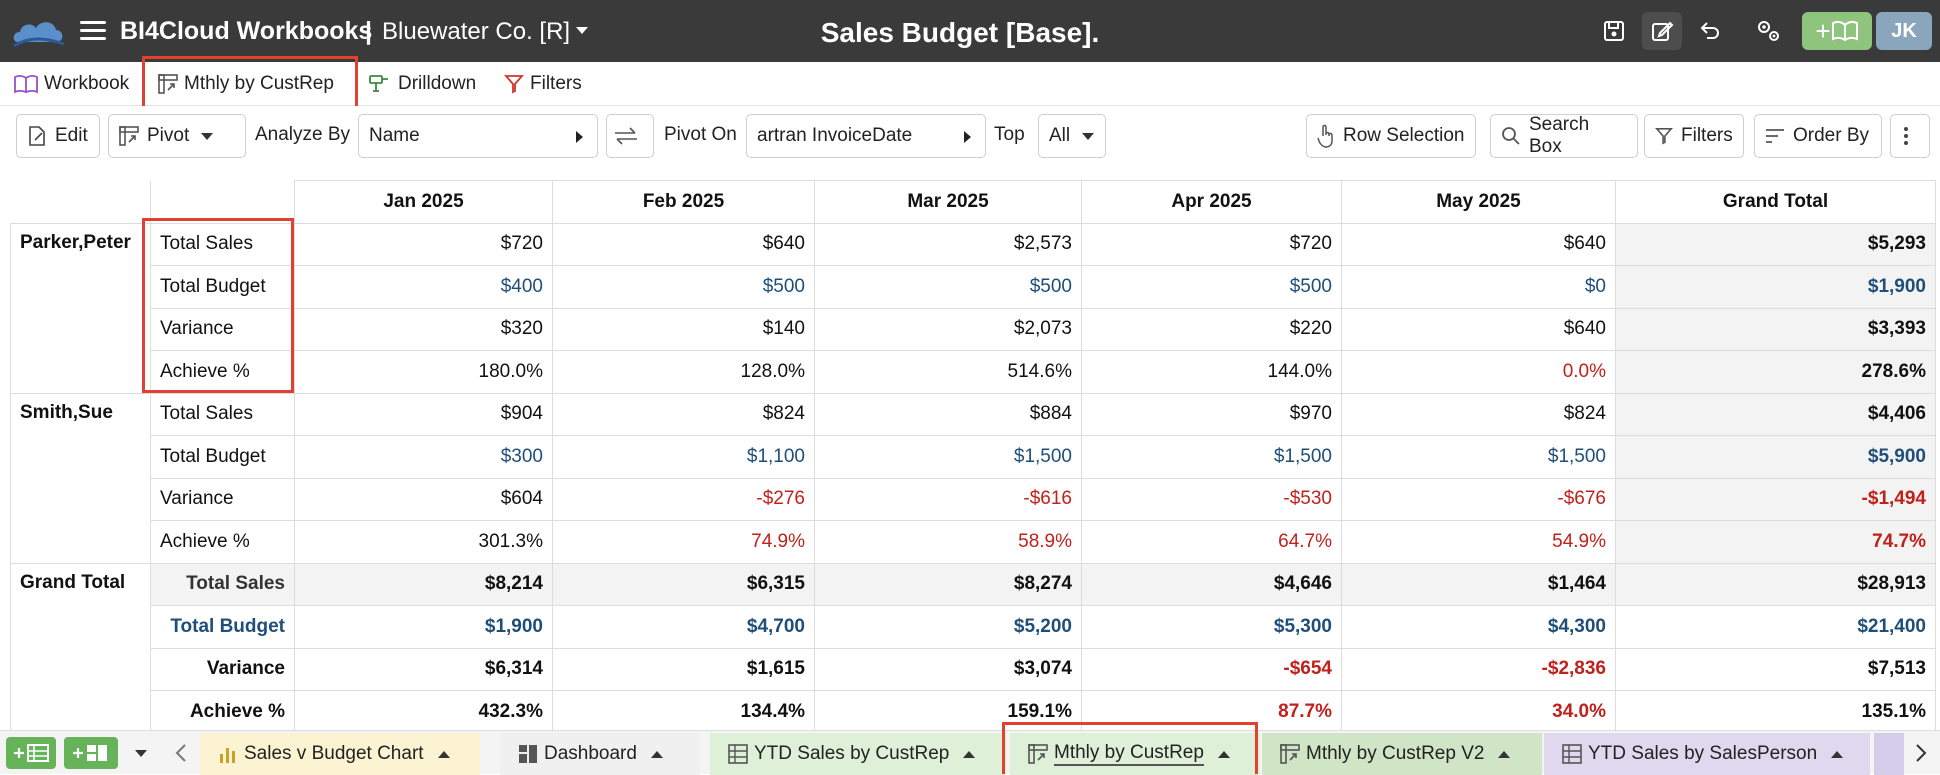 The height and width of the screenshot is (775, 1940). Describe the element at coordinates (948, 627) in the screenshot. I see `value-cell: $5,200` at that location.